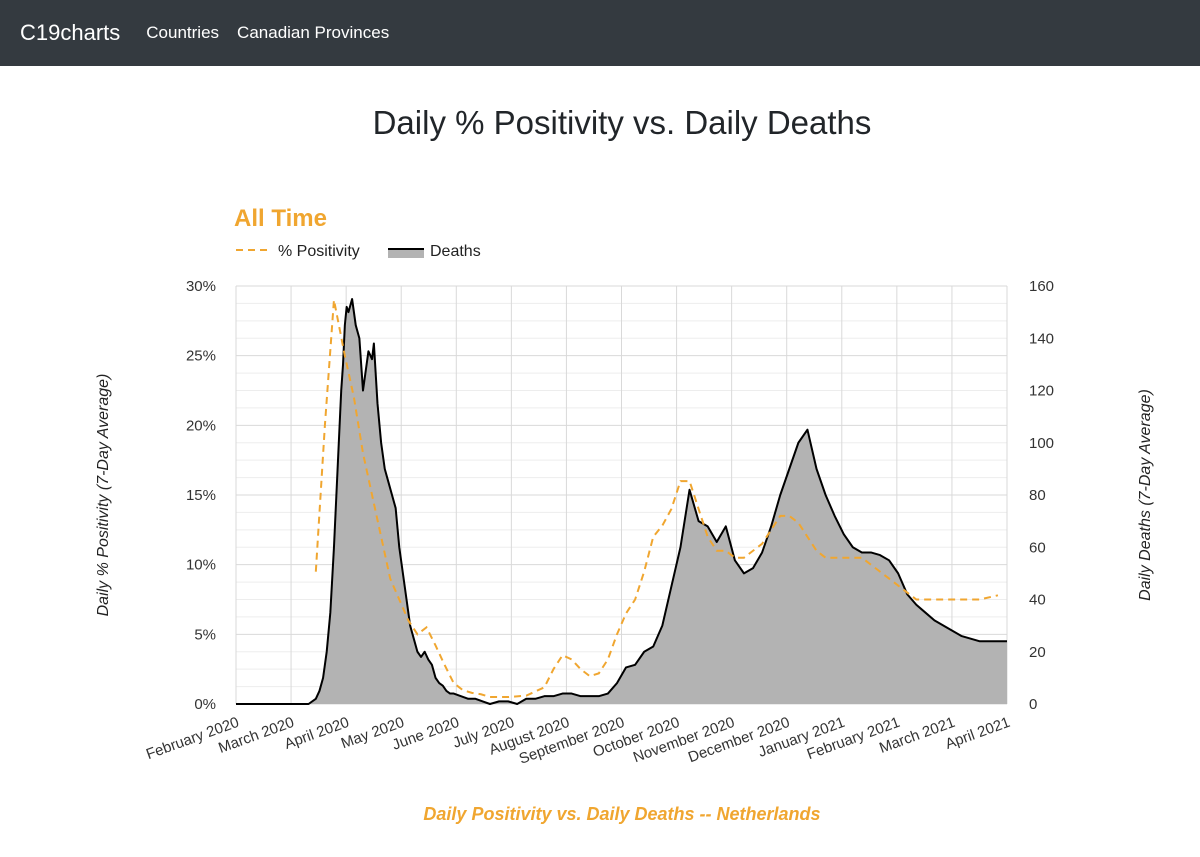 Image resolution: width=1200 pixels, height=857 pixels. I want to click on y-left-tick-label: 10%, so click(201, 565).